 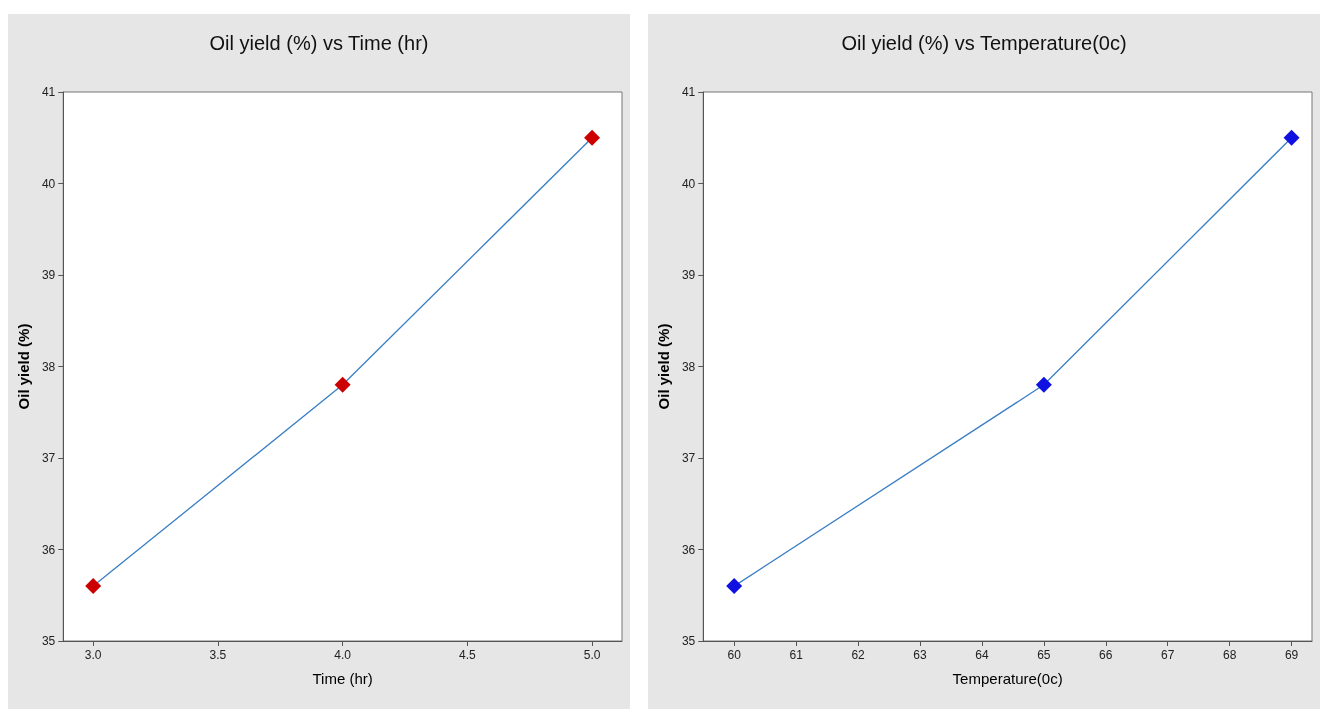 I want to click on x-tick-label: 60, so click(x=734, y=655).